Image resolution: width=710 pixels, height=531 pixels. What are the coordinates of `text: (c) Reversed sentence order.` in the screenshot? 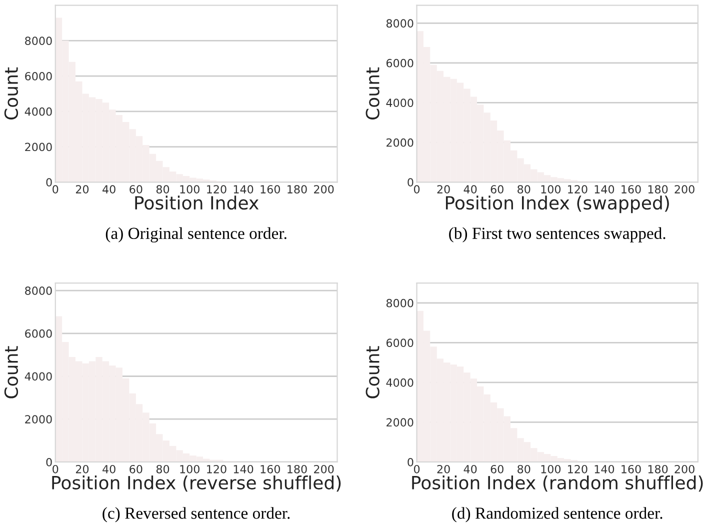 It's located at (196, 514).